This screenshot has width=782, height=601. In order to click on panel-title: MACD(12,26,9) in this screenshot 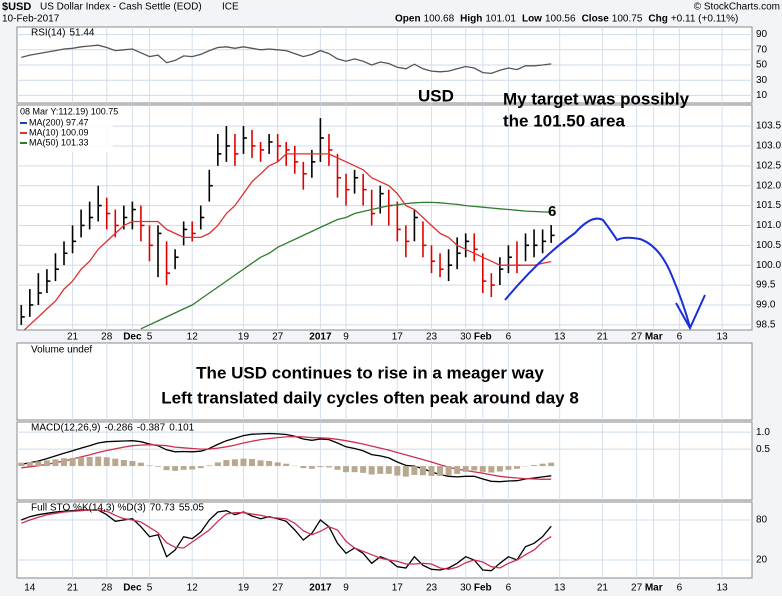, I will do `click(65, 428)`.